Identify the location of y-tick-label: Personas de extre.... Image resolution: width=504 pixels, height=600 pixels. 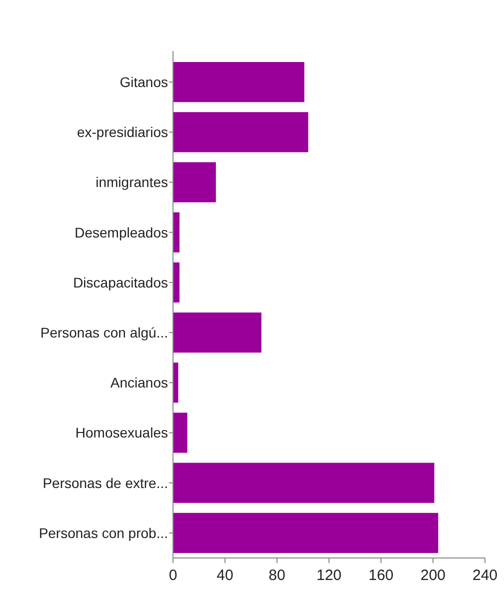
(105, 482).